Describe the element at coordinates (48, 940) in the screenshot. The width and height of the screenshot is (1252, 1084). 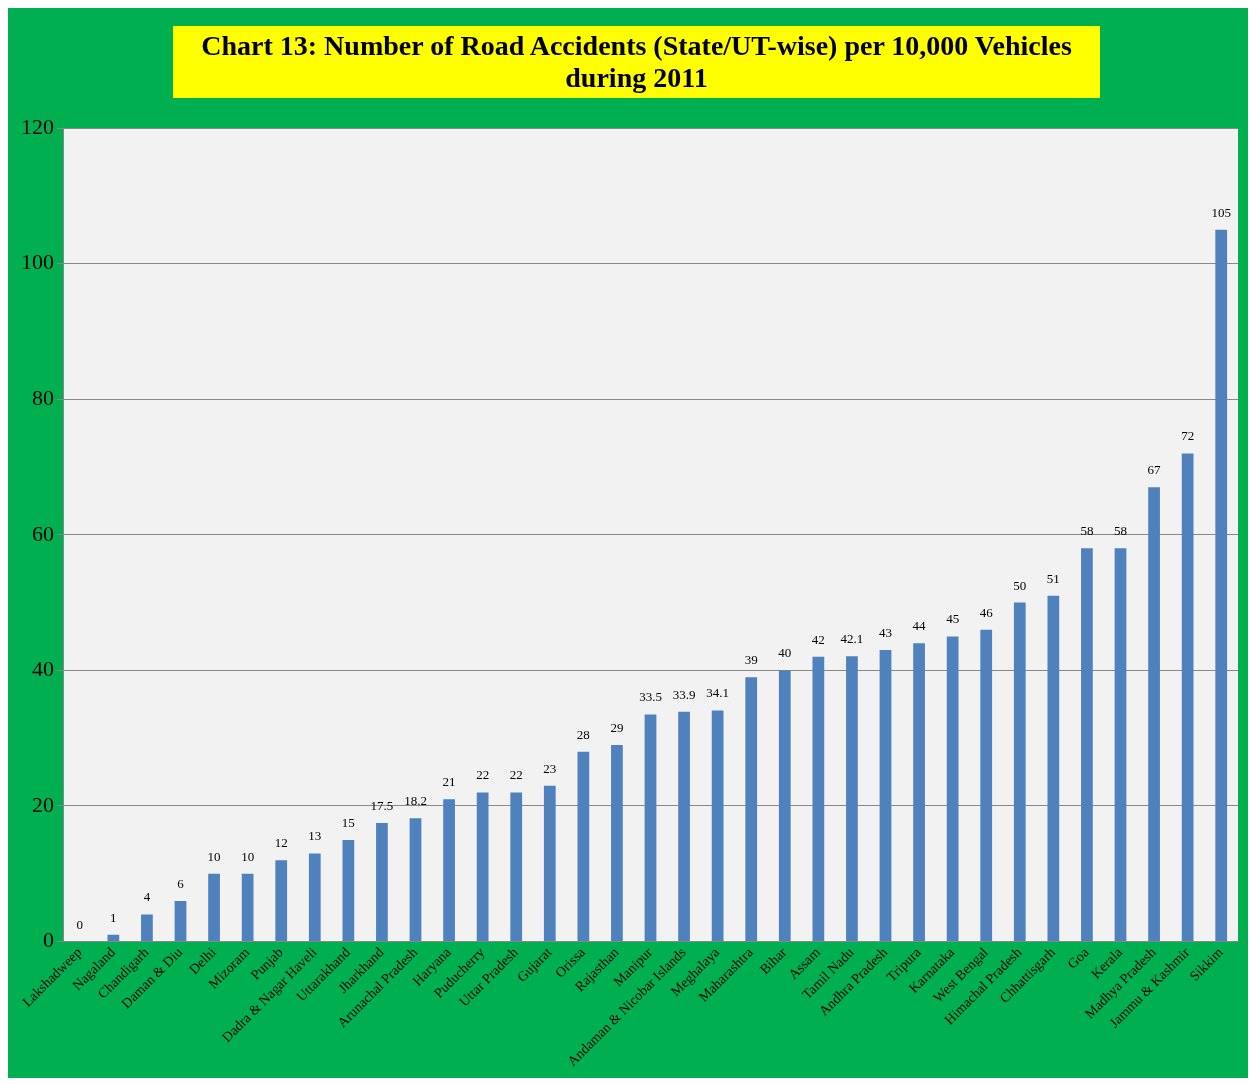
I see `y-tick-label: 0` at that location.